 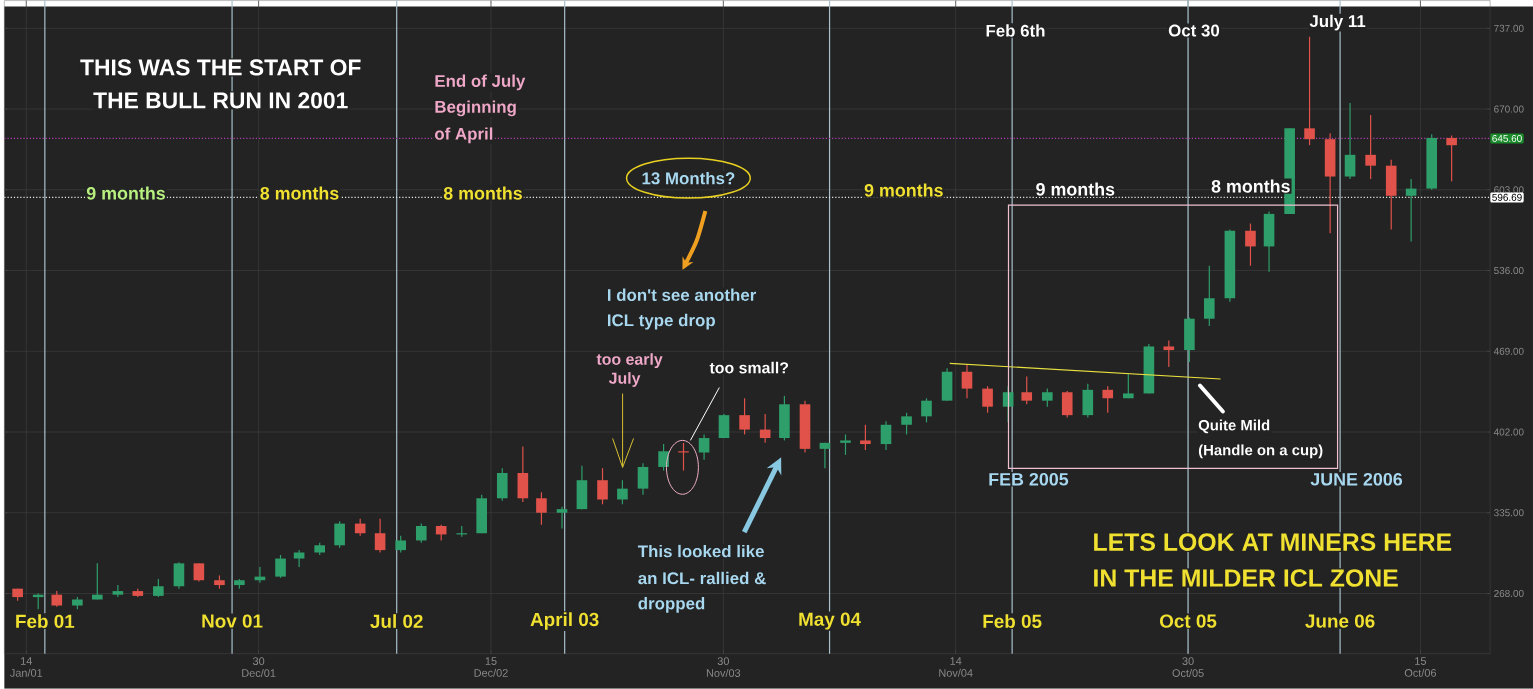 What do you see at coordinates (1194, 30) in the screenshot?
I see `annotation: Oct 30` at bounding box center [1194, 30].